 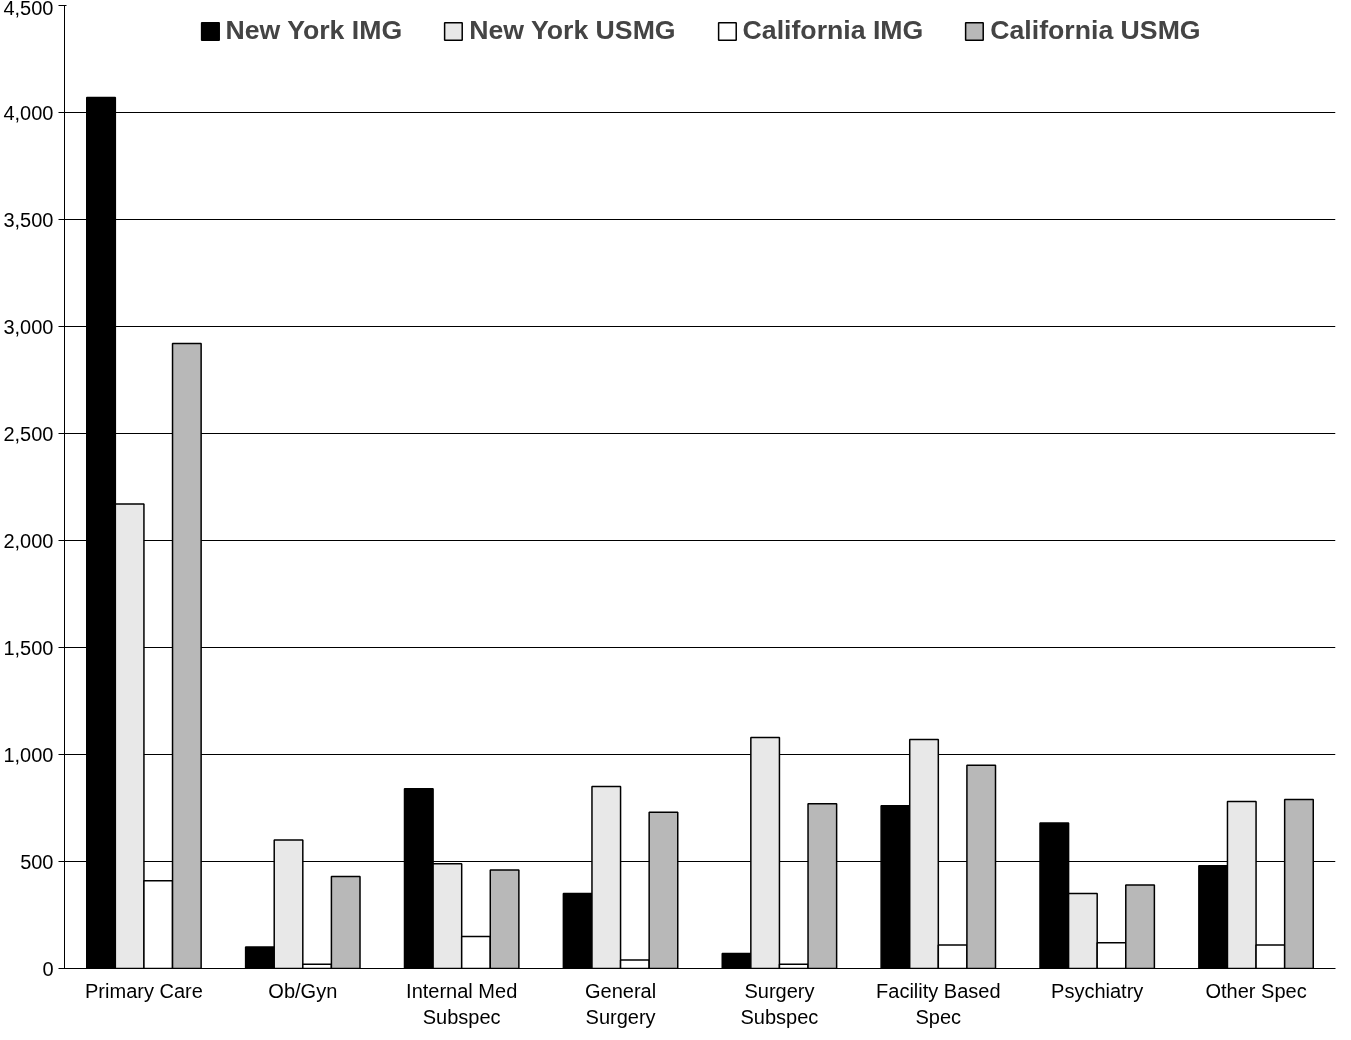 What do you see at coordinates (1095, 30) in the screenshot?
I see `legend-label: California USMG` at bounding box center [1095, 30].